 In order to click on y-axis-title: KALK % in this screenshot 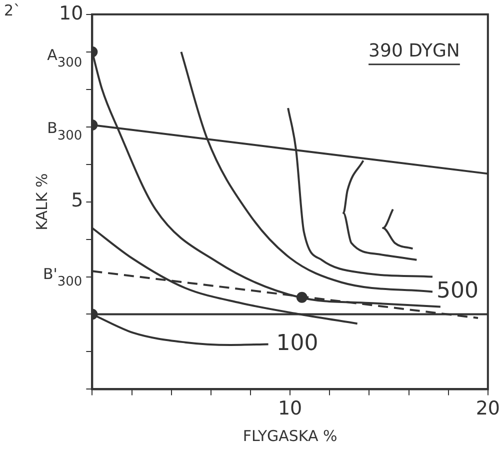, I will do `click(41, 201)`.